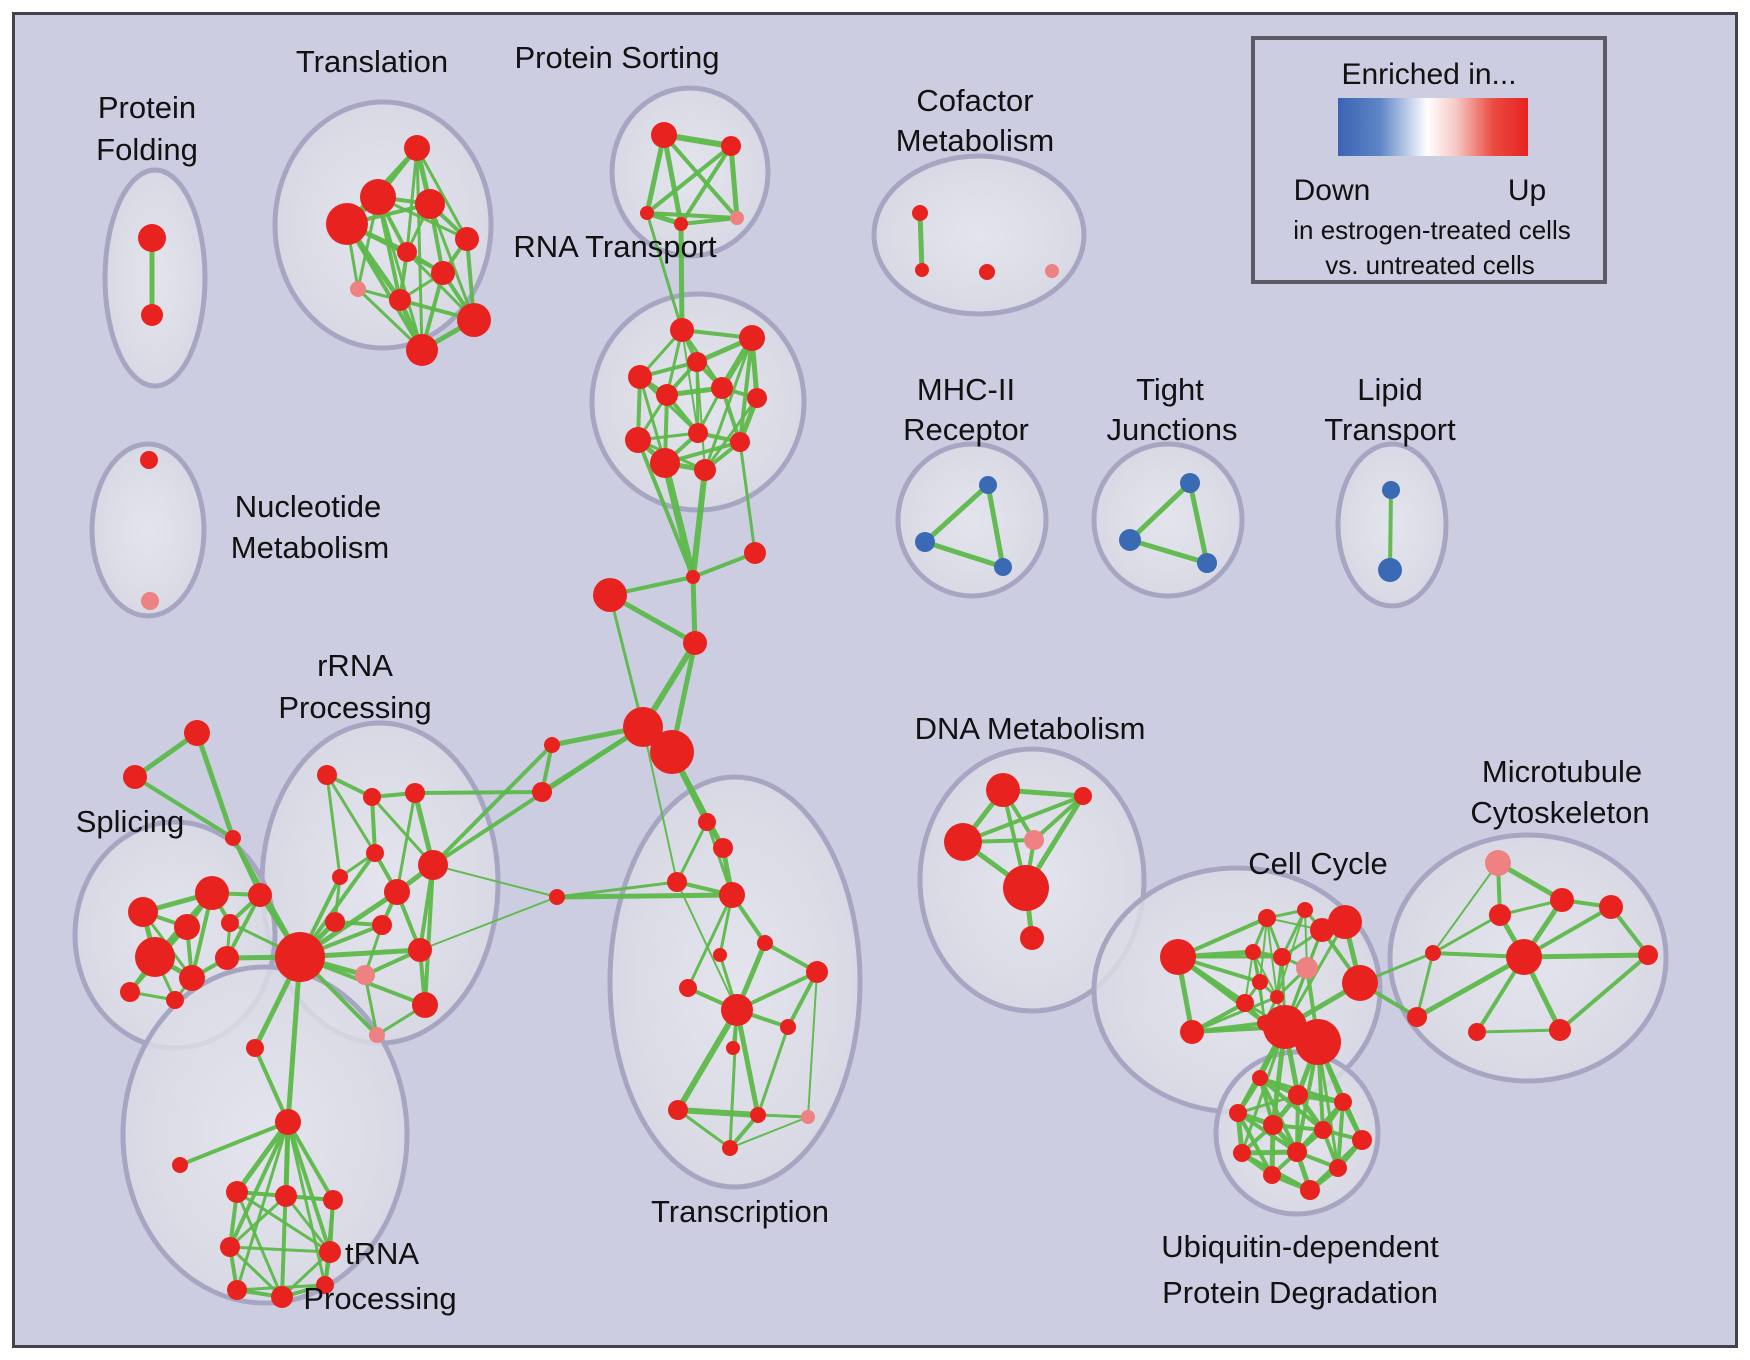  I want to click on cluster-label-rrna-processing: Processing, so click(354, 707).